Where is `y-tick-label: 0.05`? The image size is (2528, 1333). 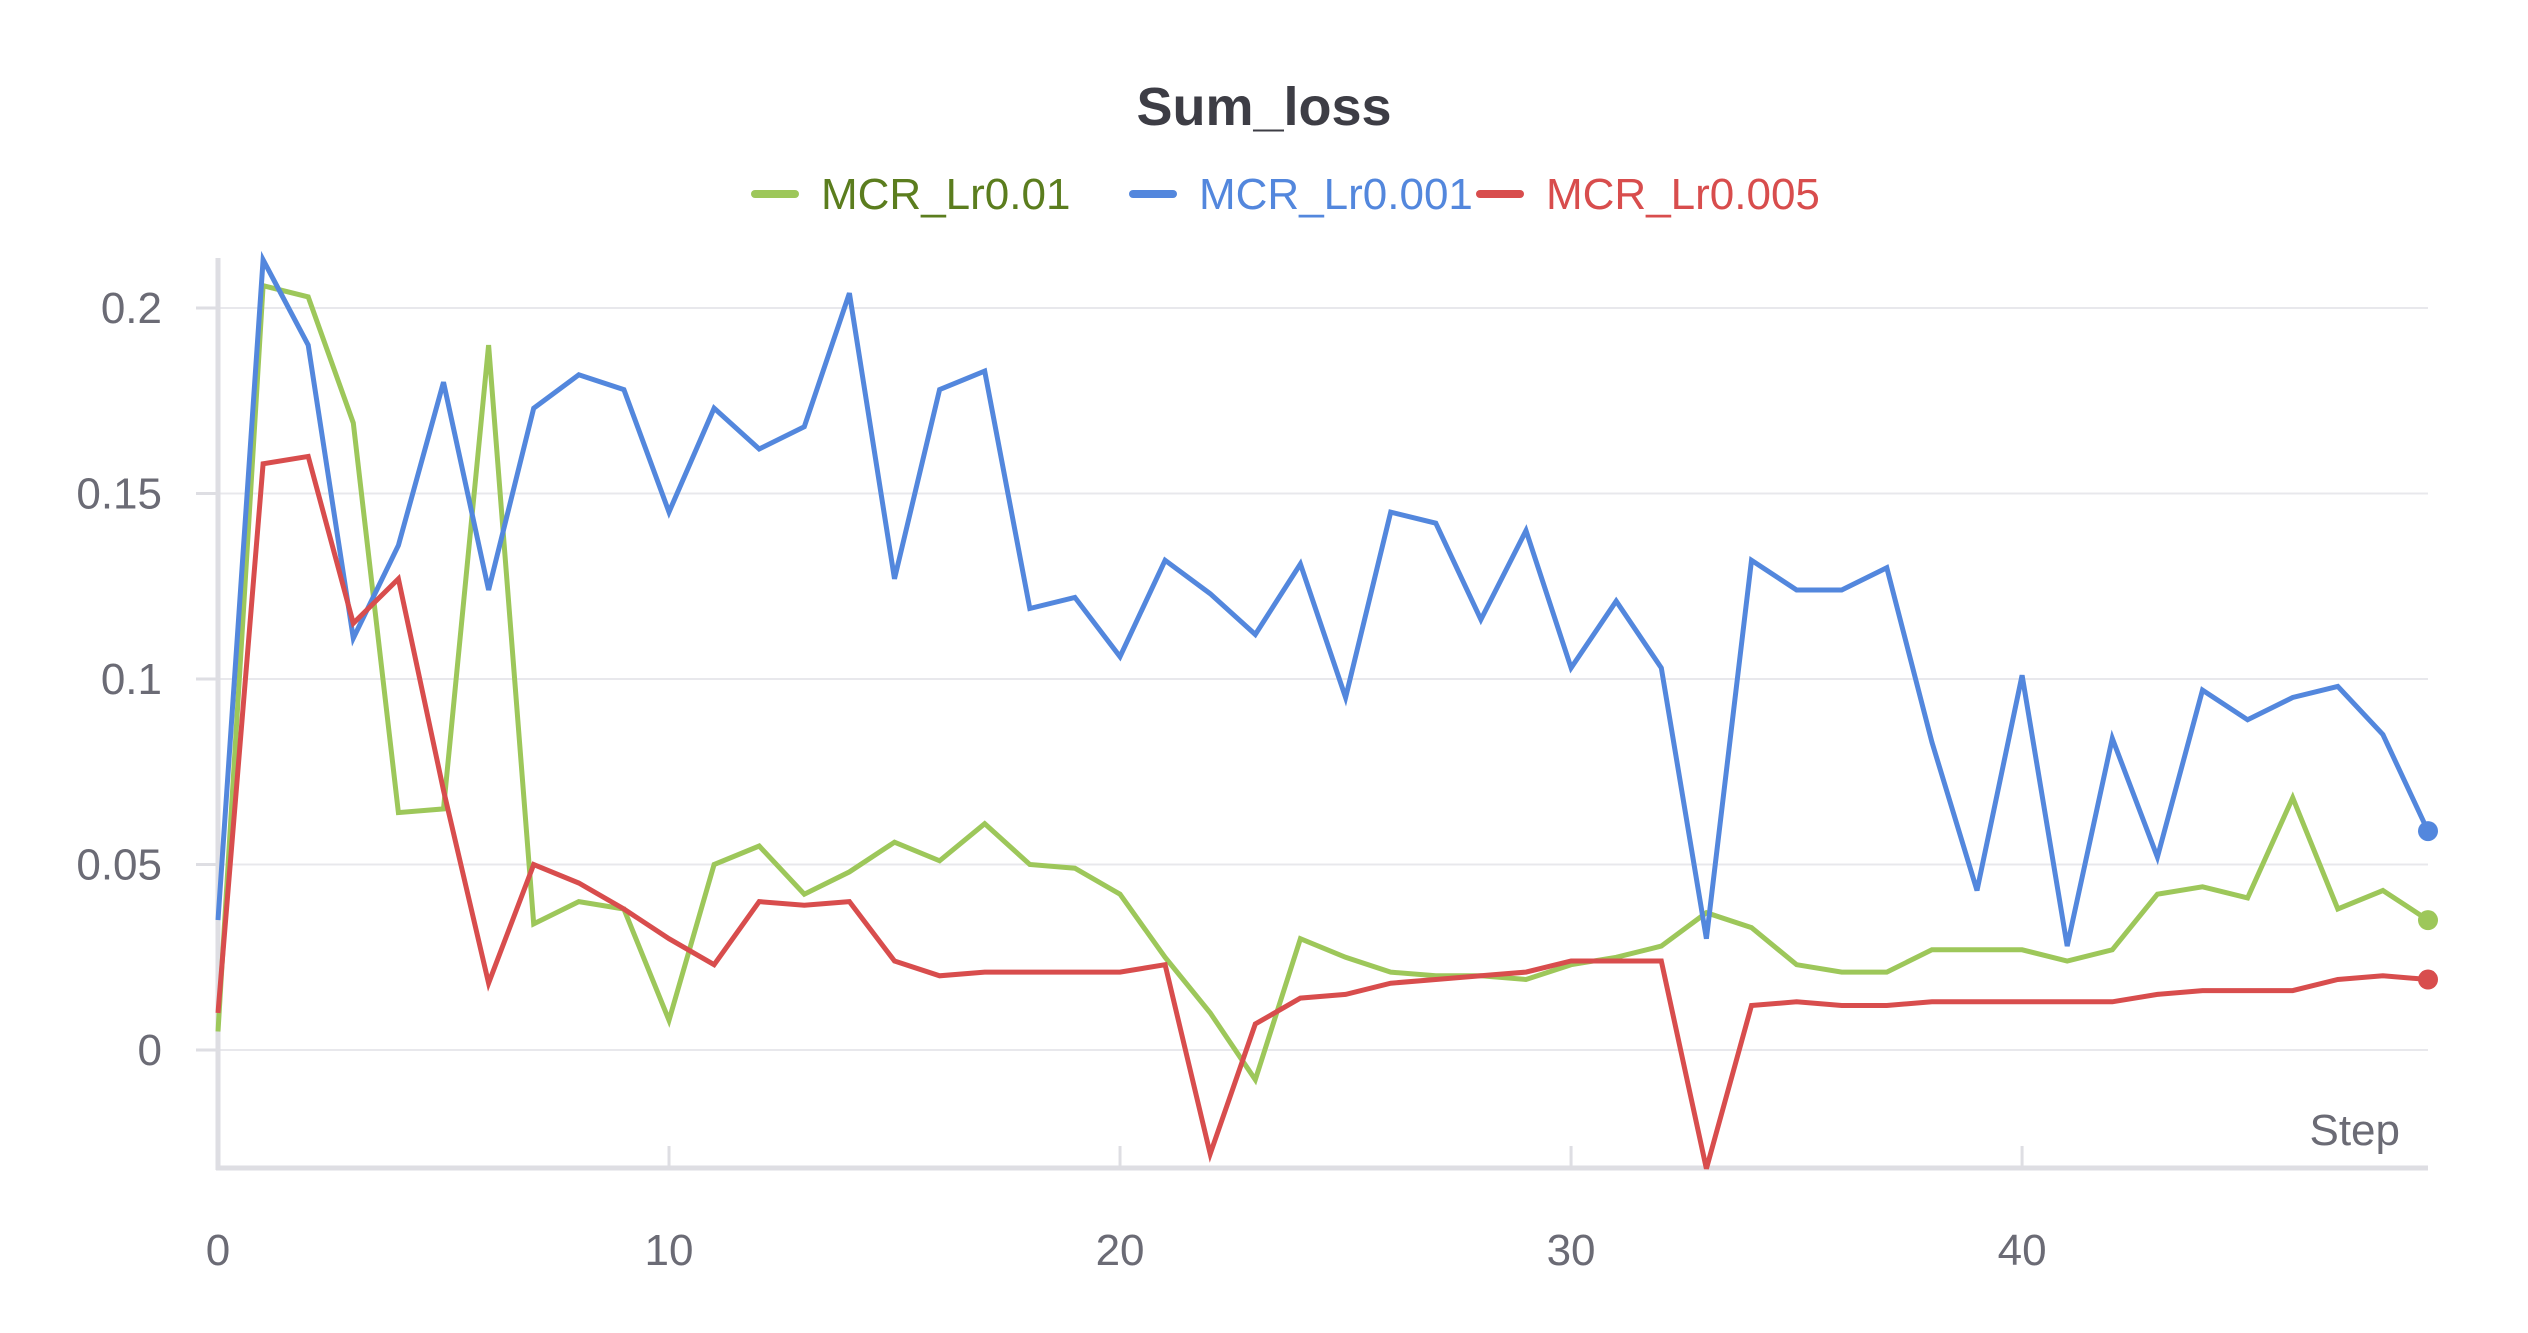 y-tick-label: 0.05 is located at coordinates (119, 865).